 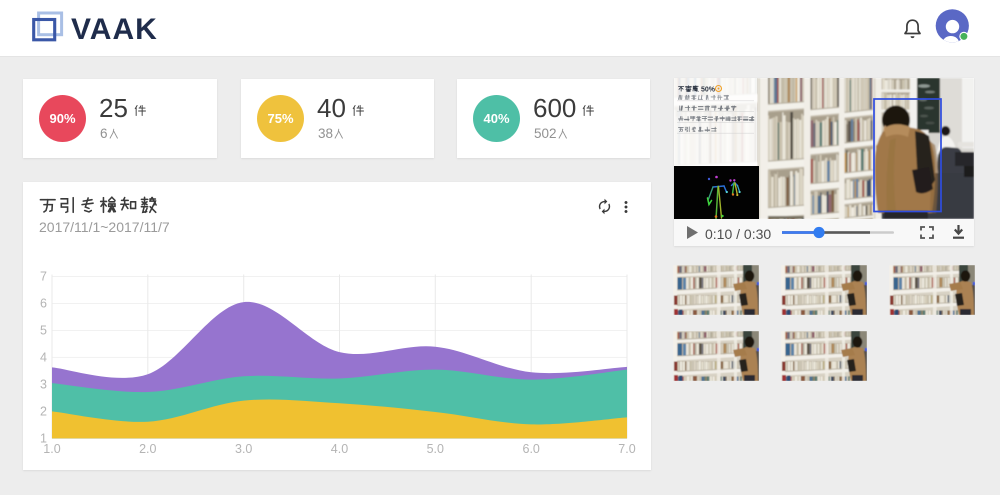 I want to click on svg-text: 1.0, so click(x=51, y=449).